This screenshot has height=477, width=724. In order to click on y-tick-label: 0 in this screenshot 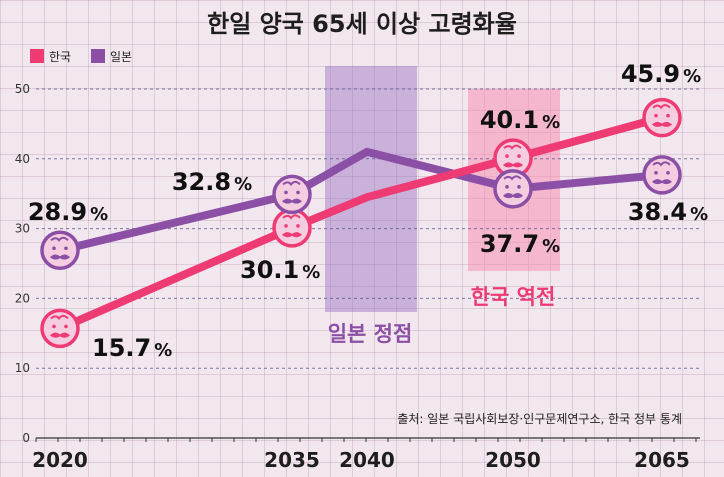, I will do `click(26, 438)`.